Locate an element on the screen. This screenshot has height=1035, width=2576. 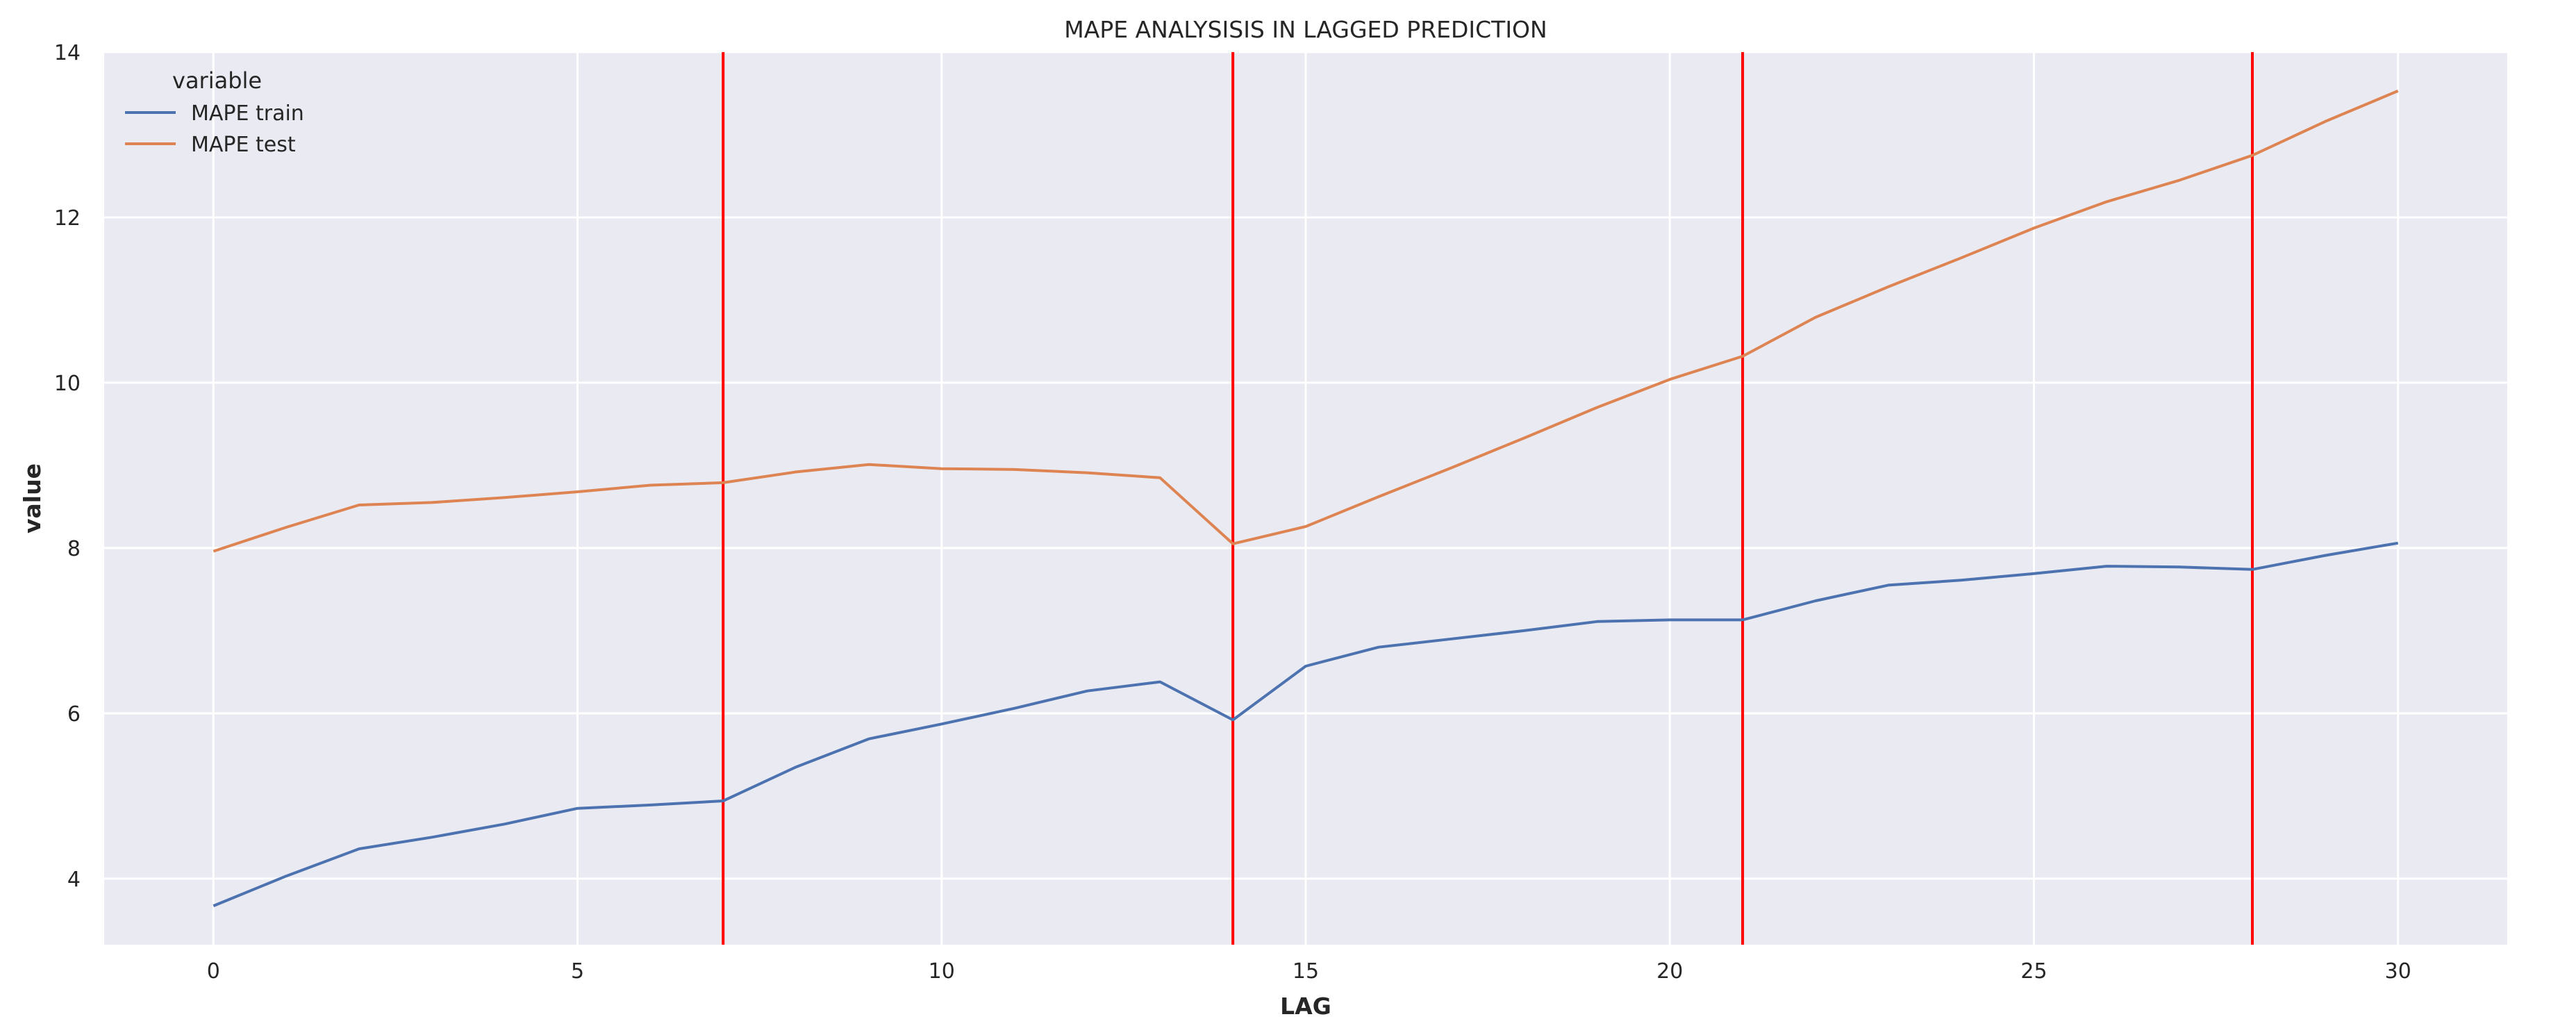
y-tick-label: 14 is located at coordinates (67, 53).